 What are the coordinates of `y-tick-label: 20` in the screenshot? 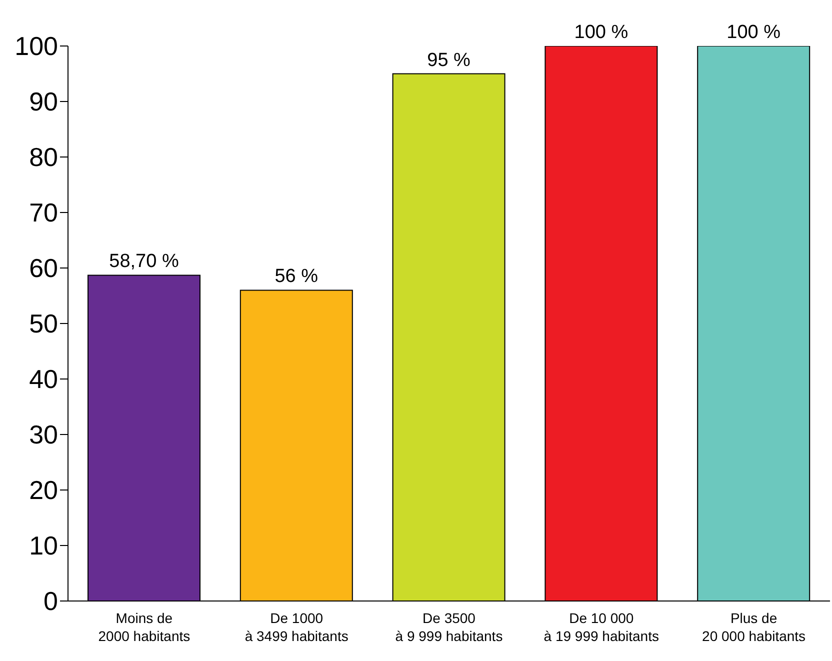 It's located at (43, 490).